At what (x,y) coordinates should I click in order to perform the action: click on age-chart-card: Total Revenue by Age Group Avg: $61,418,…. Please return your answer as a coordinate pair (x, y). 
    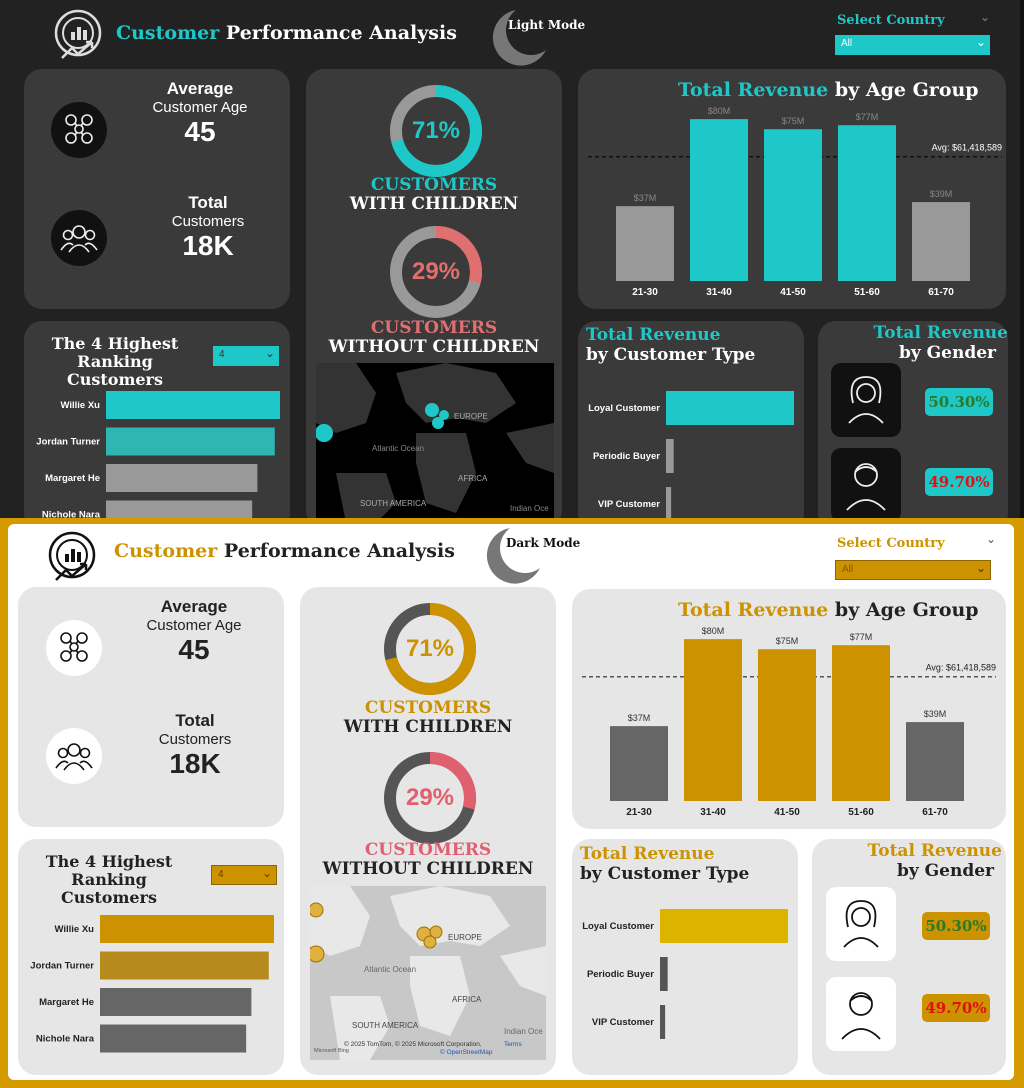
    Looking at the image, I should click on (789, 709).